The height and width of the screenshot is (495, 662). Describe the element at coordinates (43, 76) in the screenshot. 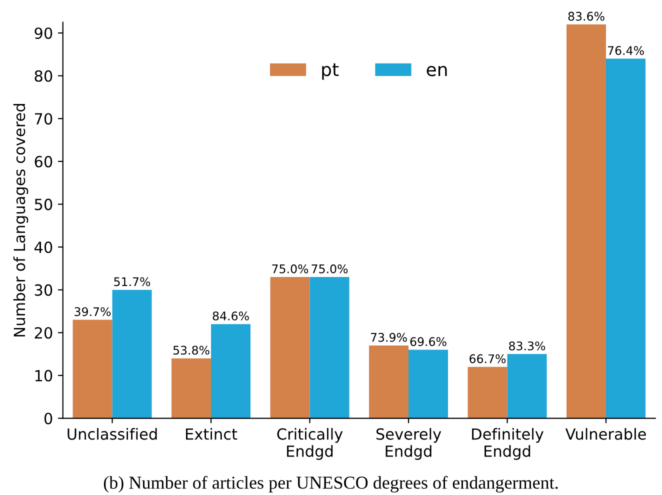

I see `y-tick-label: 80` at that location.